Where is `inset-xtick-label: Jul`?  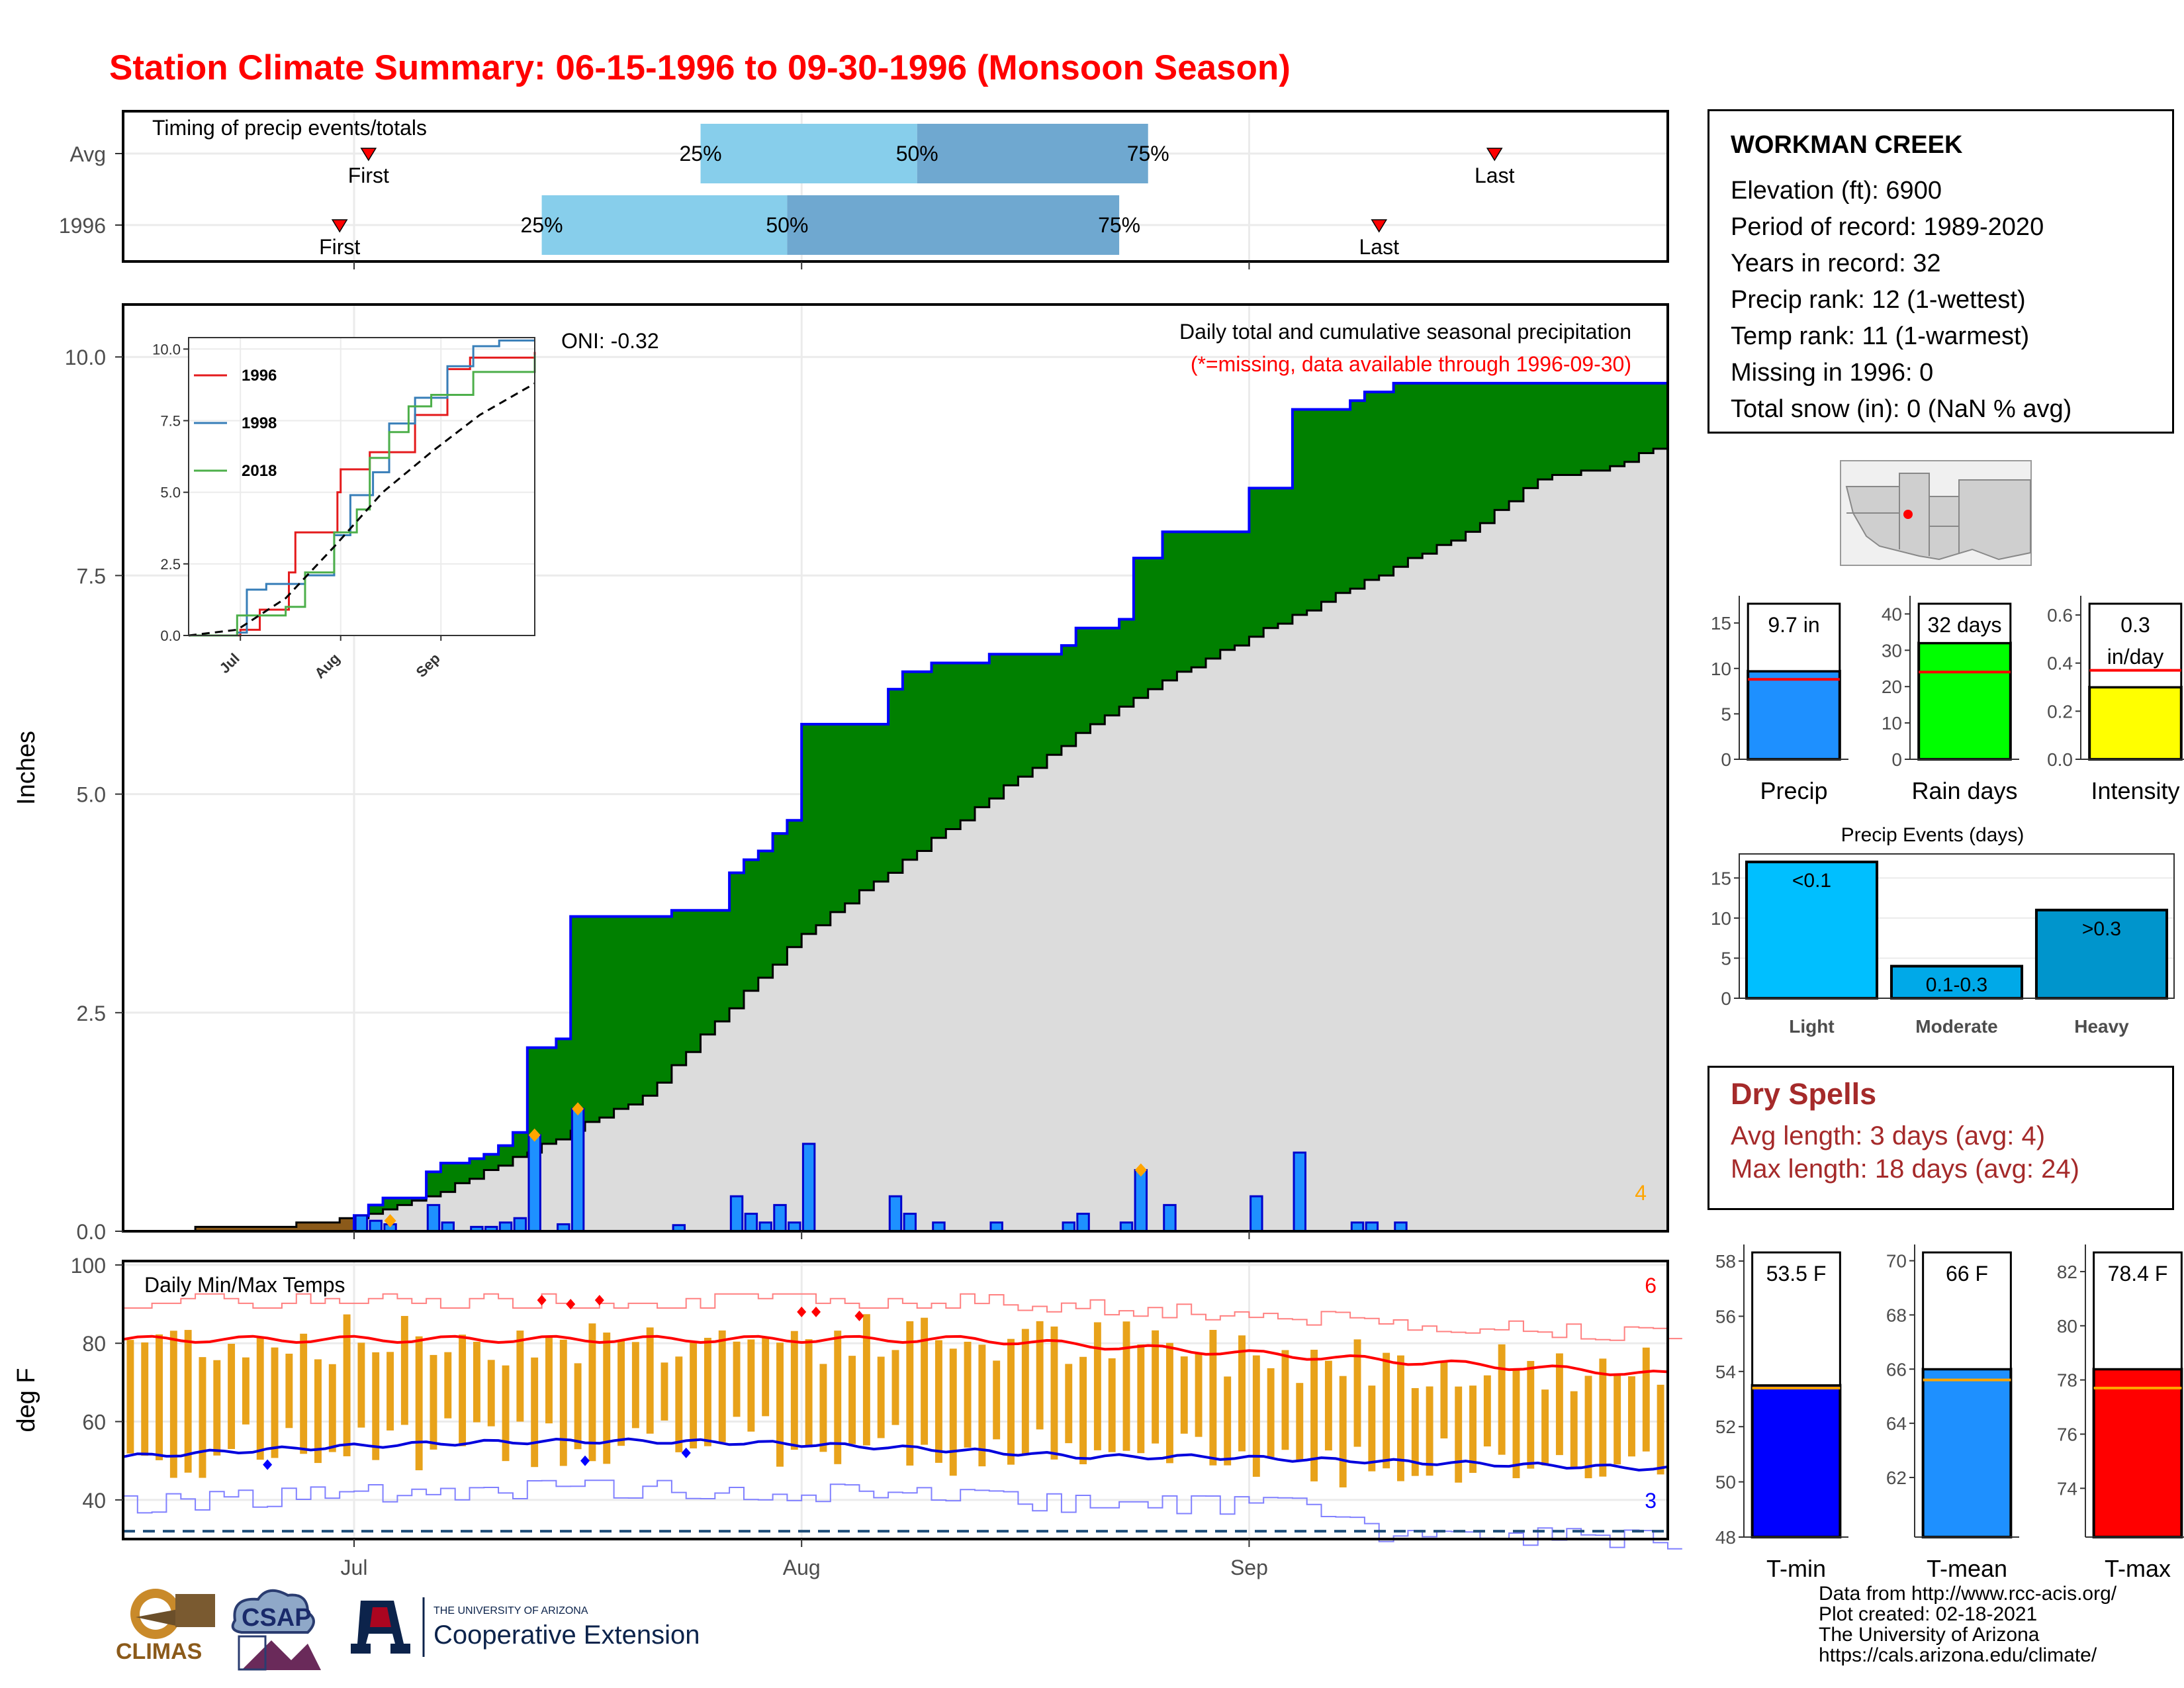 inset-xtick-label: Jul is located at coordinates (229, 663).